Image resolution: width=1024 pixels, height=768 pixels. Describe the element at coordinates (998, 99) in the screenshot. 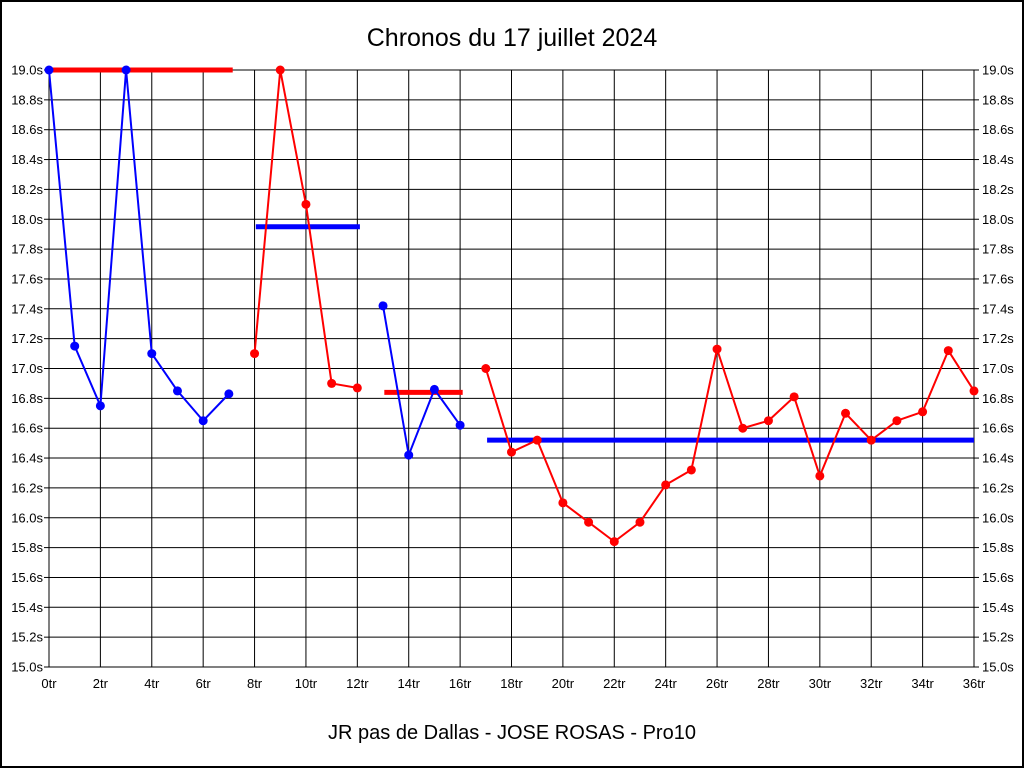

I see `y-axis-label-right: 18.8s` at that location.